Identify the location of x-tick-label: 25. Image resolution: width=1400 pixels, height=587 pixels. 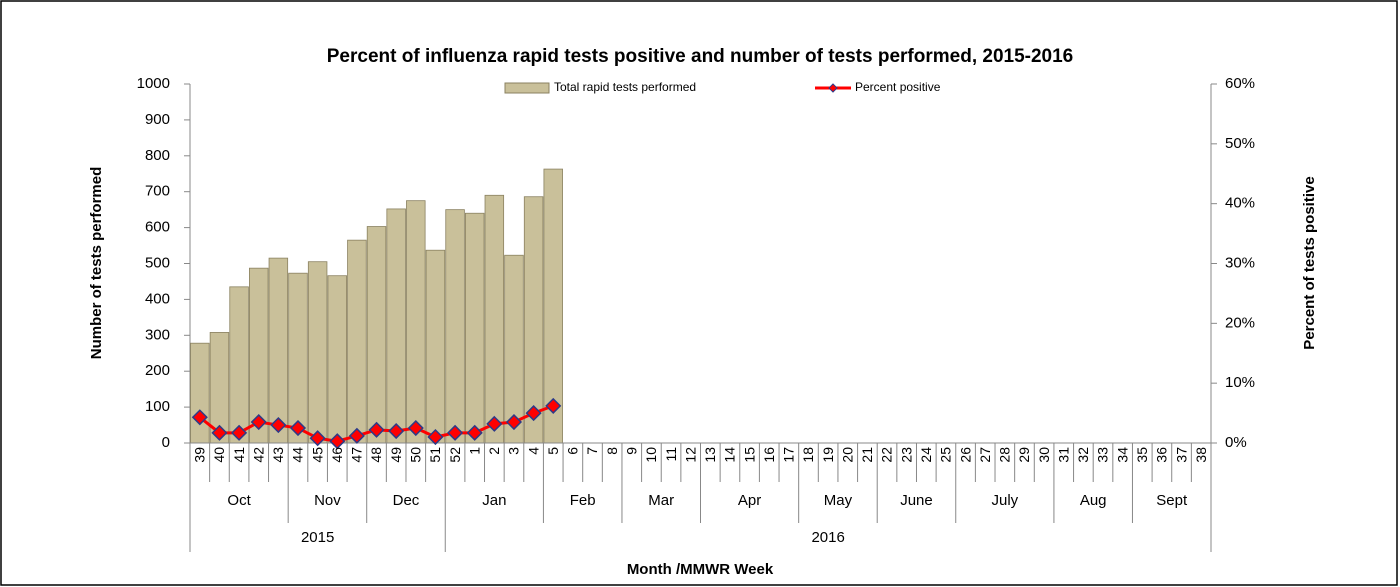
(946, 455).